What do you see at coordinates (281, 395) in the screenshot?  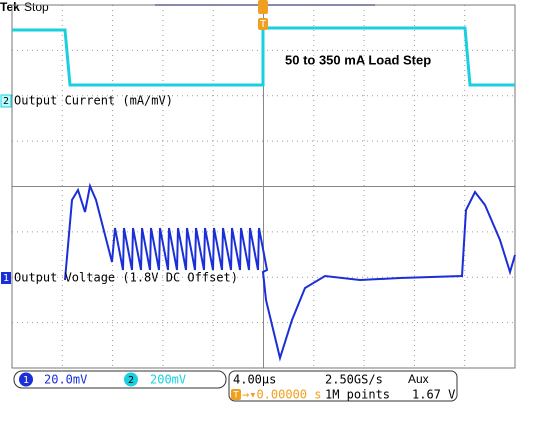 I see `trigger-position: →▾0.00000 s` at bounding box center [281, 395].